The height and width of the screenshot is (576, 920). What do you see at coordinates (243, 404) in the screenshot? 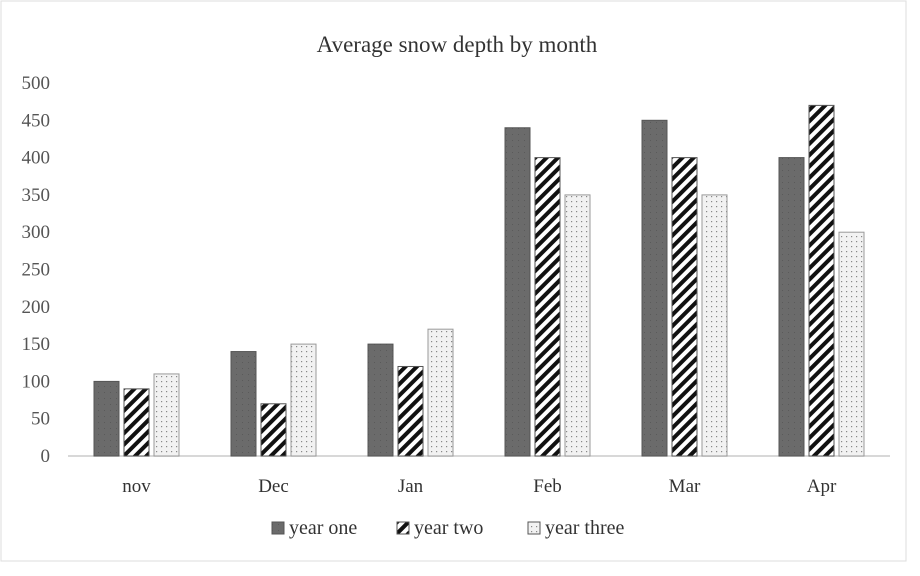
I see `bar-year-one-Dec` at bounding box center [243, 404].